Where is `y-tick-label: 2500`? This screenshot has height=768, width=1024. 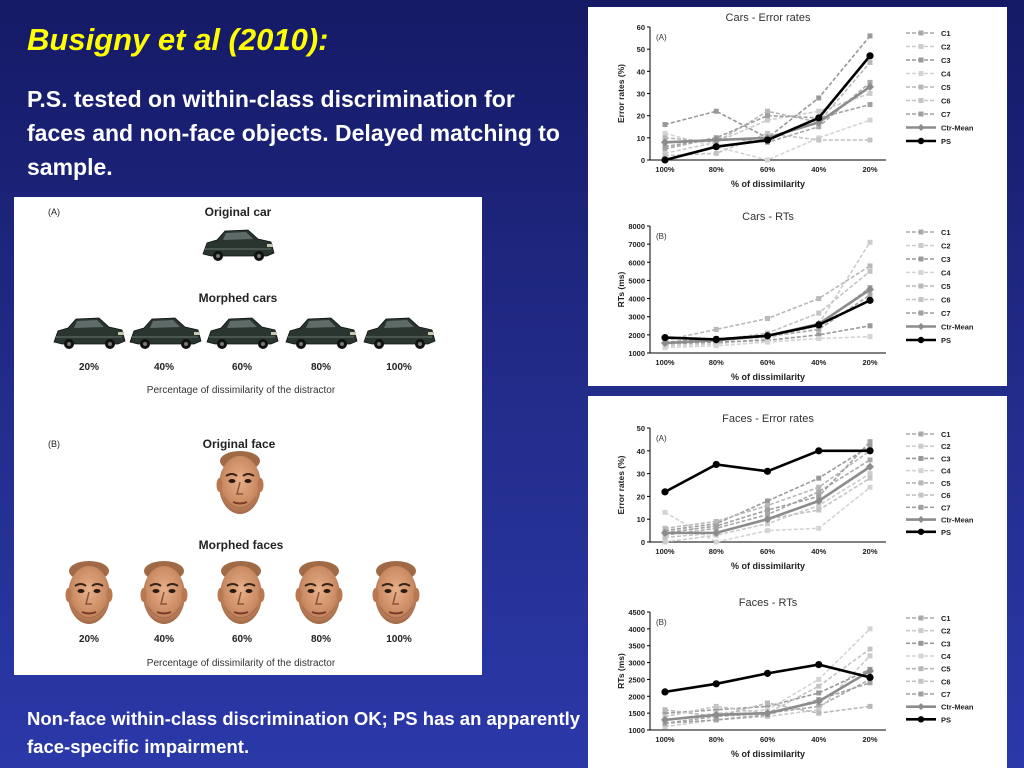
y-tick-label: 2500 is located at coordinates (636, 679).